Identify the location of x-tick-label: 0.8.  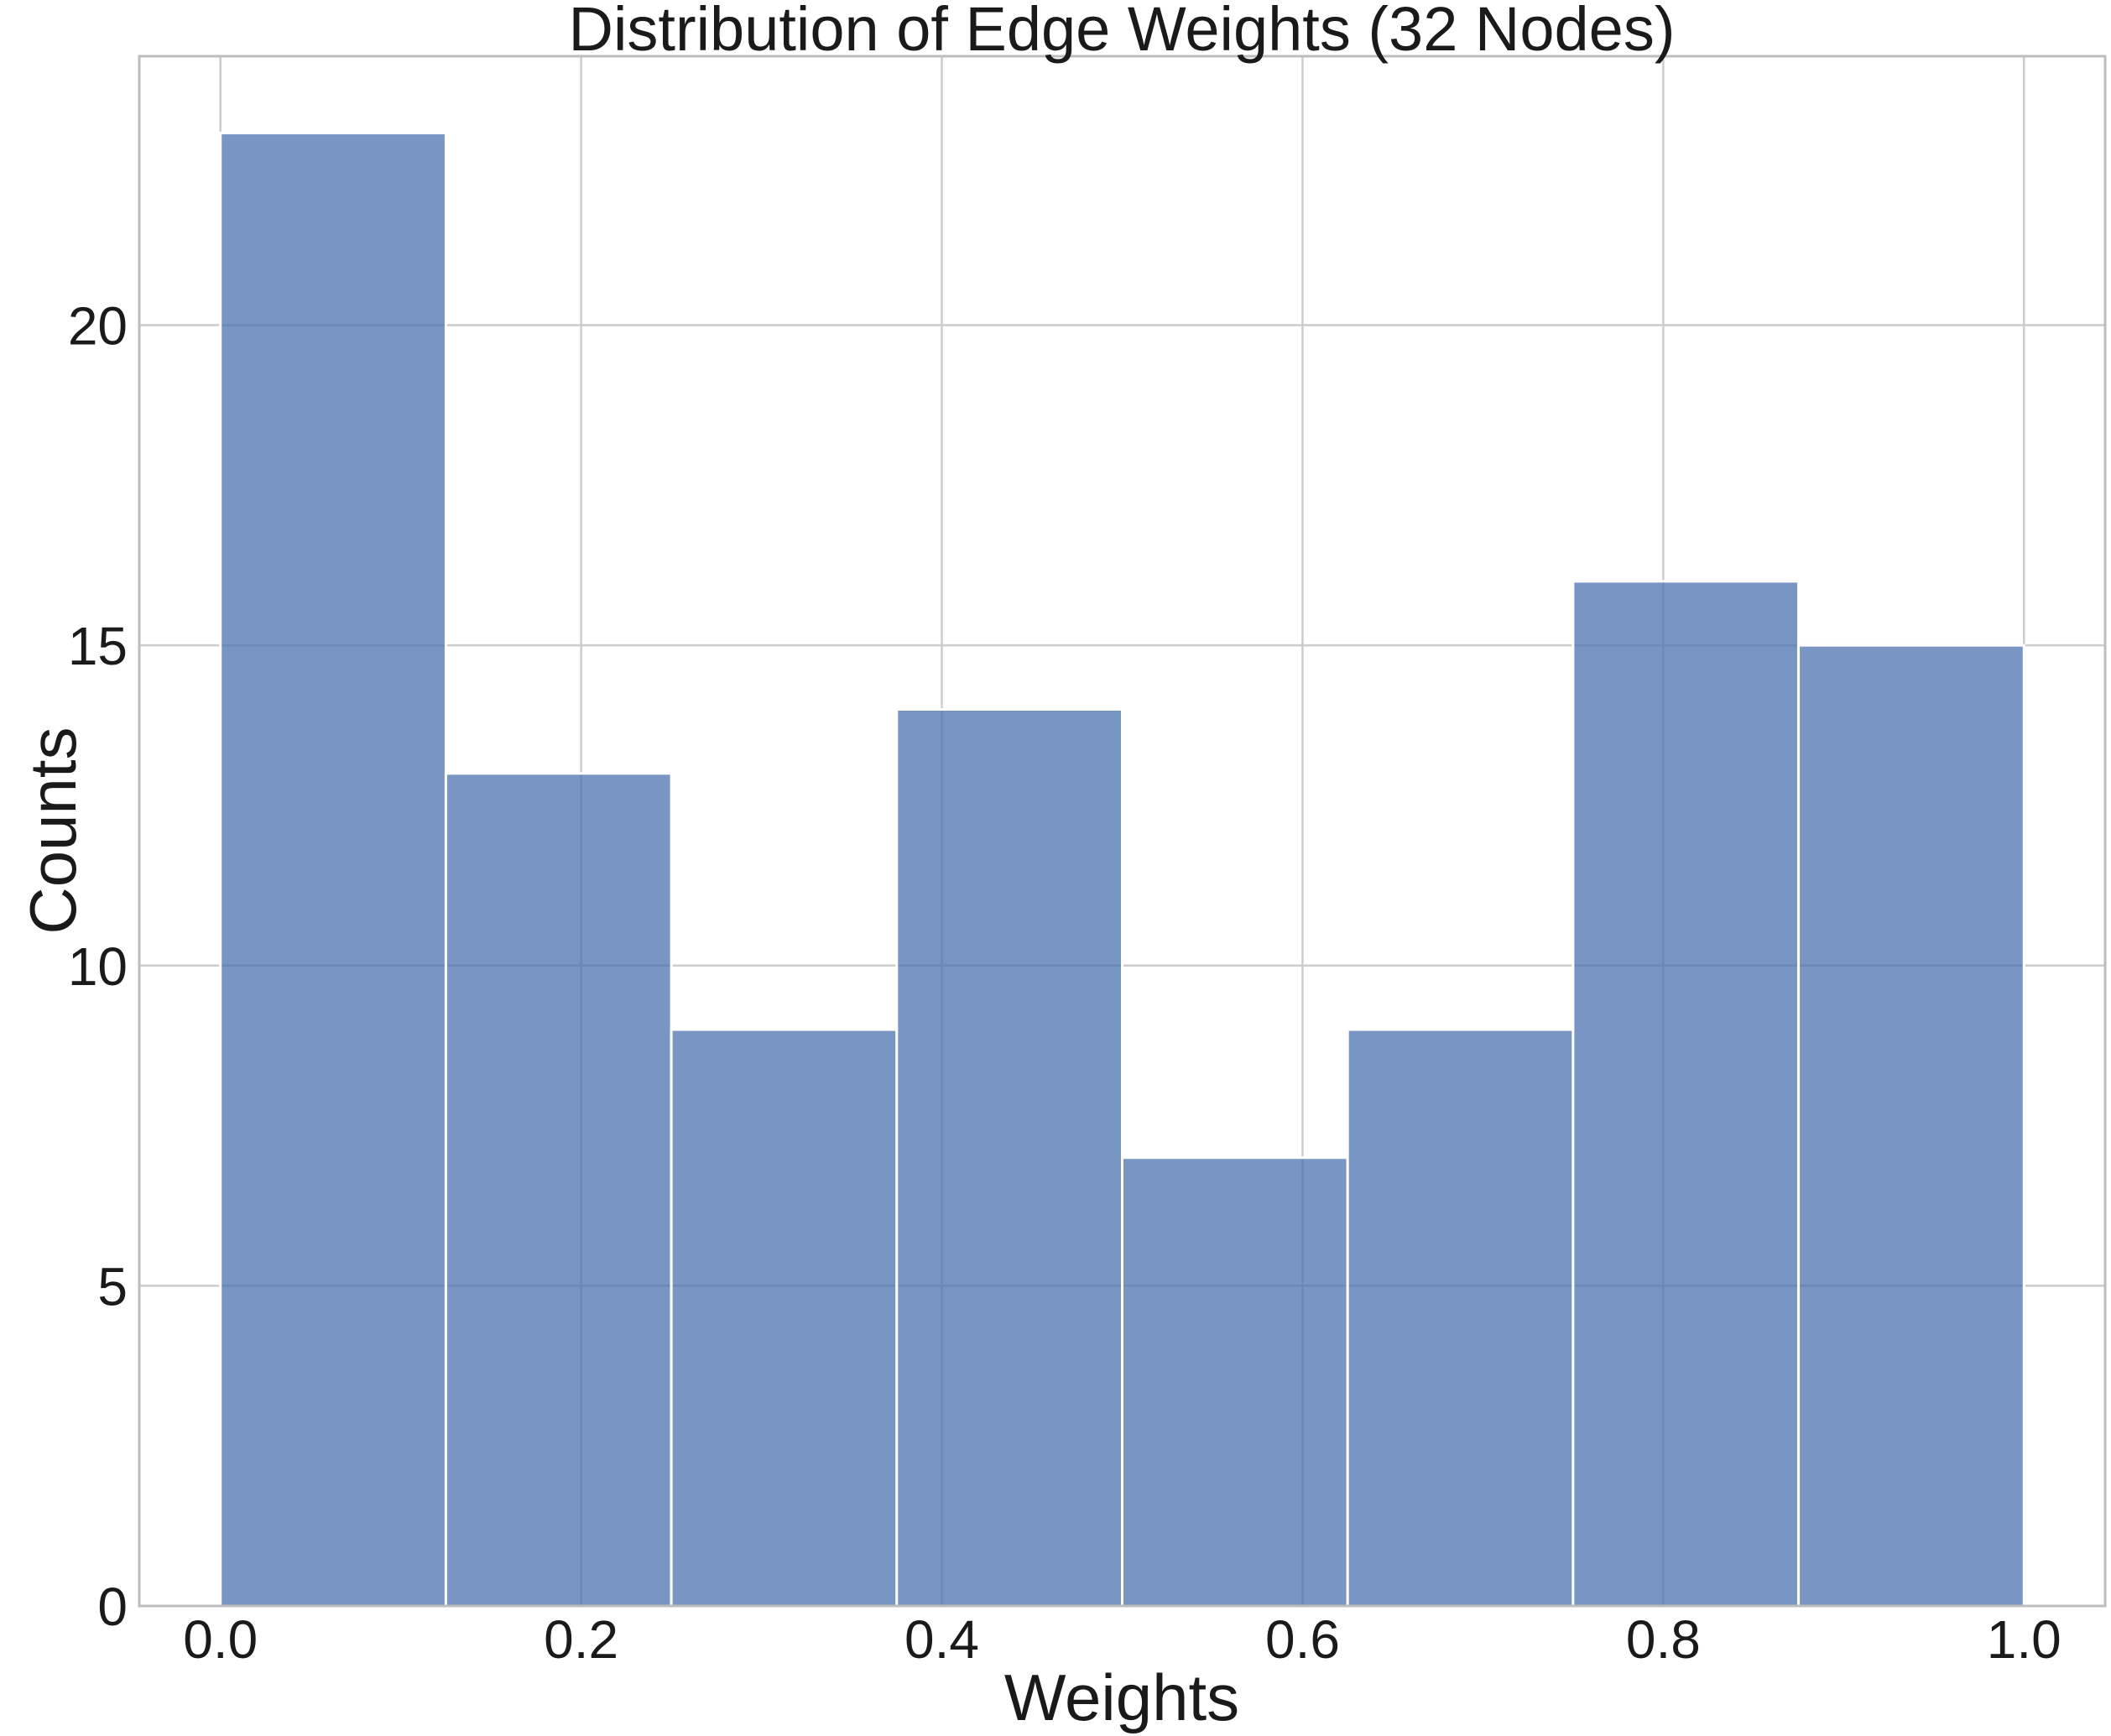
(1663, 1640).